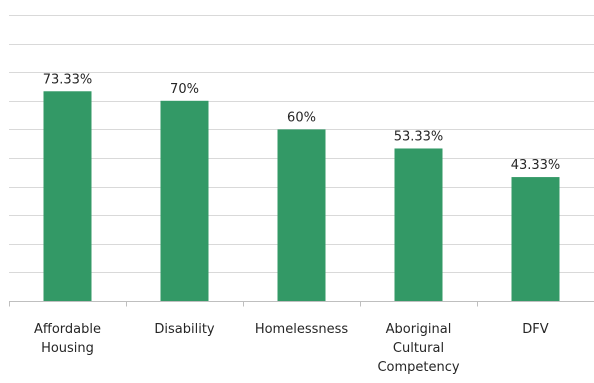  I want to click on data-label: 43.33%, so click(536, 165).